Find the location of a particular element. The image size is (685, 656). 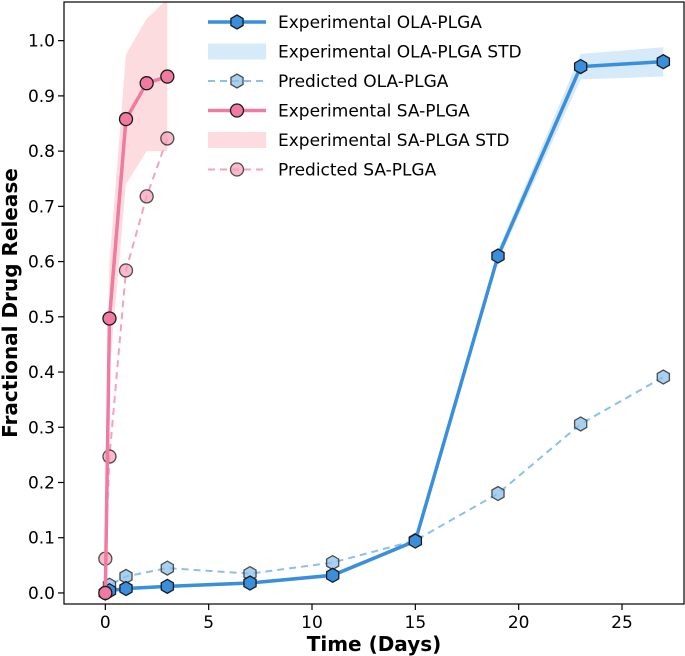

legend-entry-predicted-ola-plga: Predicted OLA-PLGA is located at coordinates (328, 82).